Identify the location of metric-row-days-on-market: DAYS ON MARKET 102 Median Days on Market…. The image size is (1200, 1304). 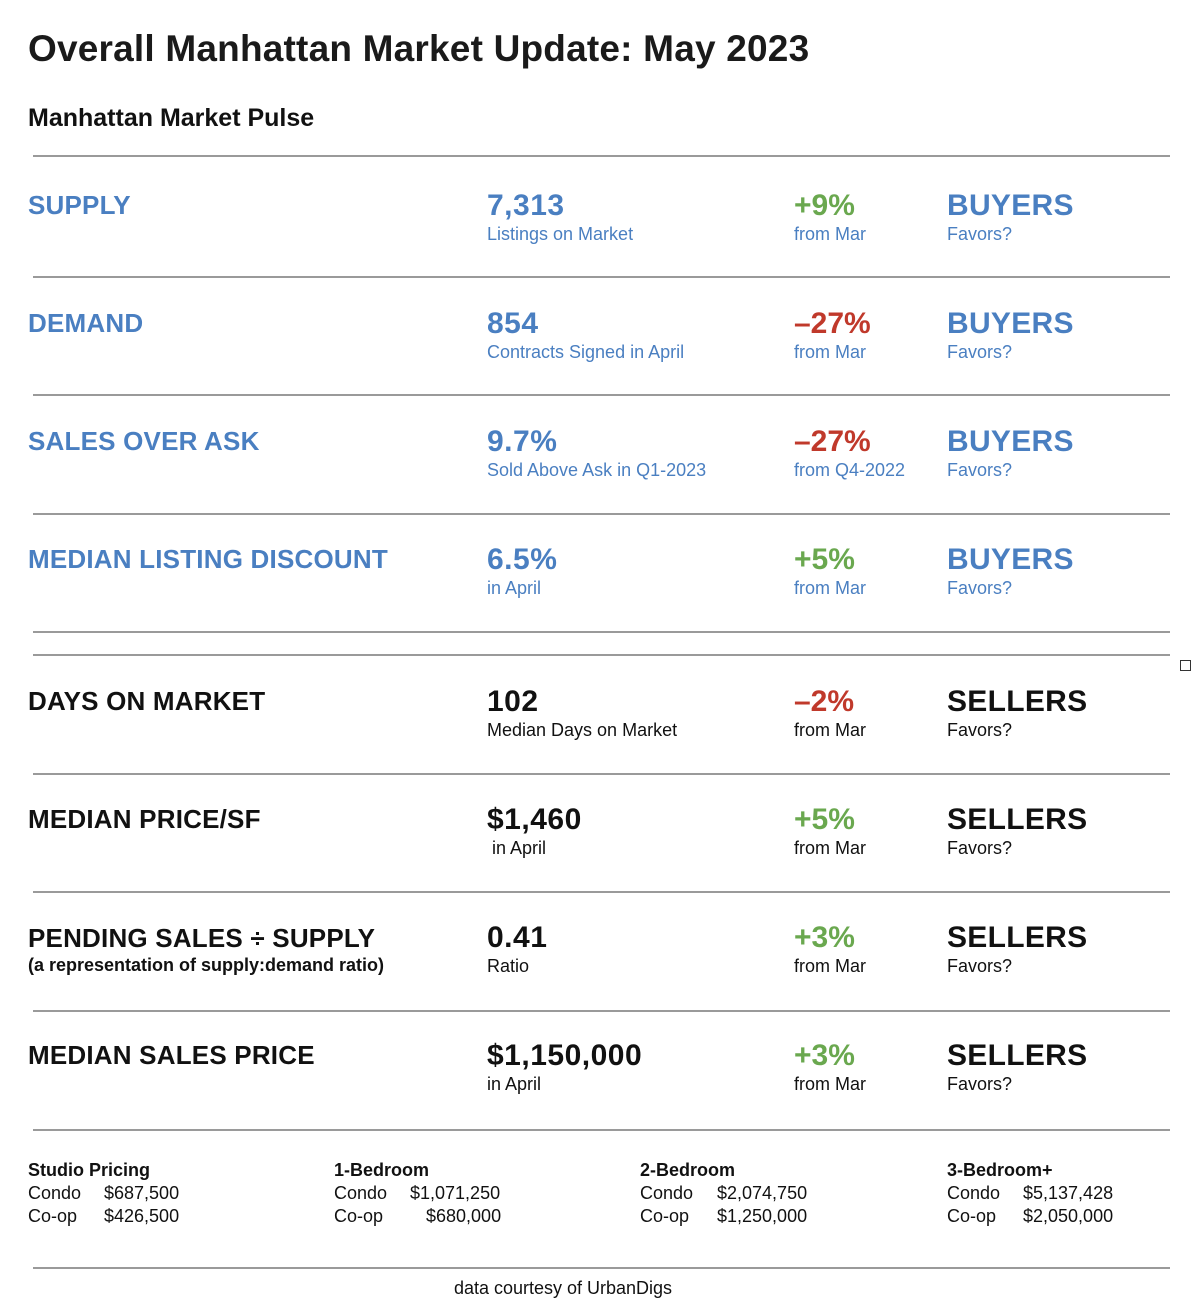
(600, 730).